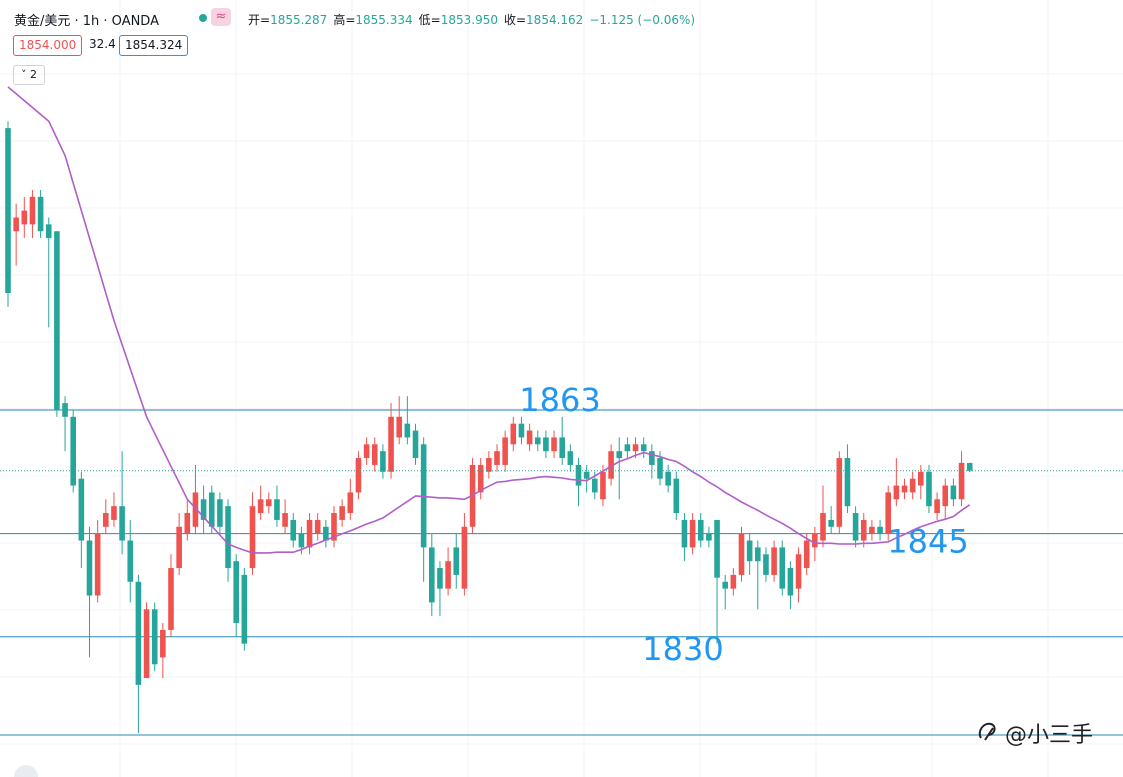 Image resolution: width=1123 pixels, height=777 pixels. I want to click on corner-icon, so click(26, 771).